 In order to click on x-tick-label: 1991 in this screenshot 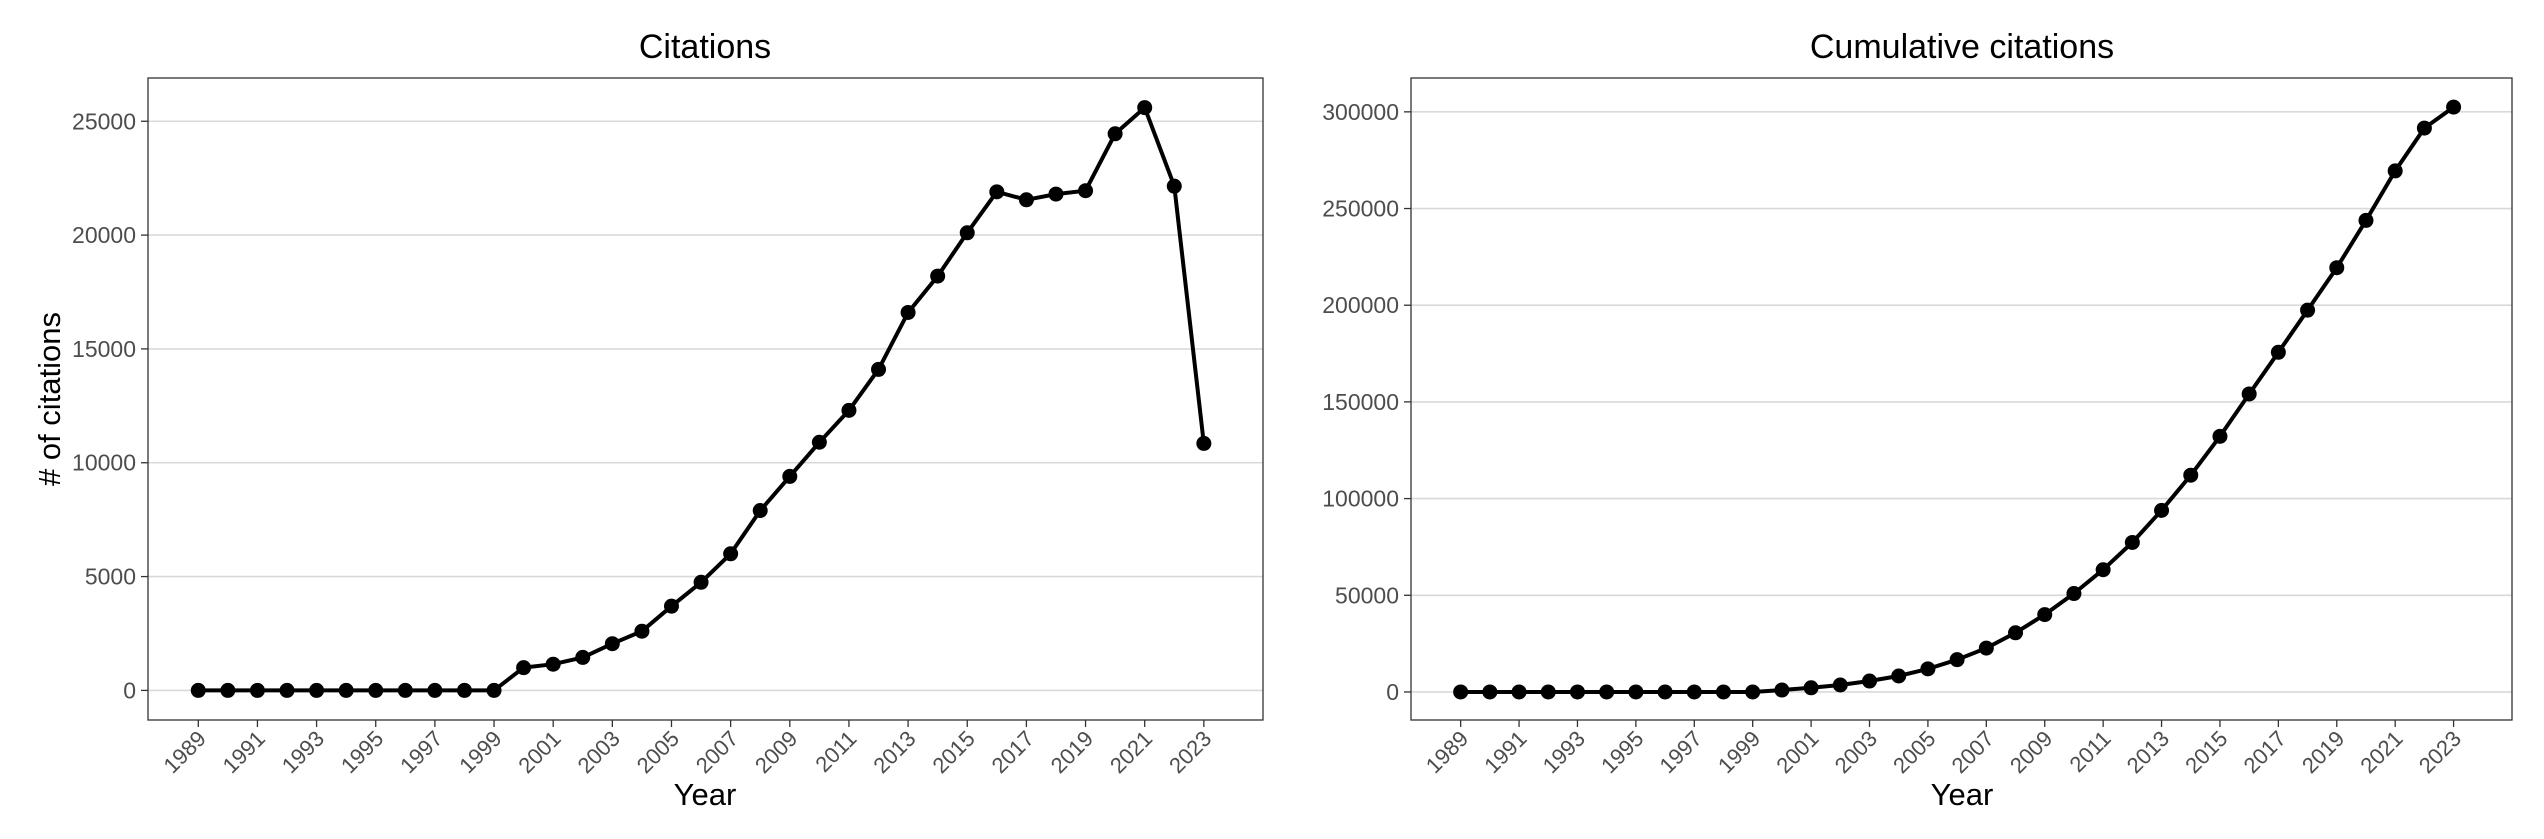, I will do `click(244, 752)`.